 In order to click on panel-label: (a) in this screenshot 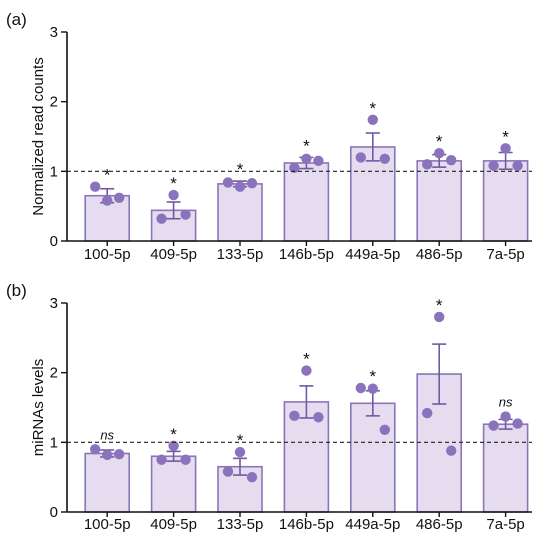, I will do `click(16, 19)`.